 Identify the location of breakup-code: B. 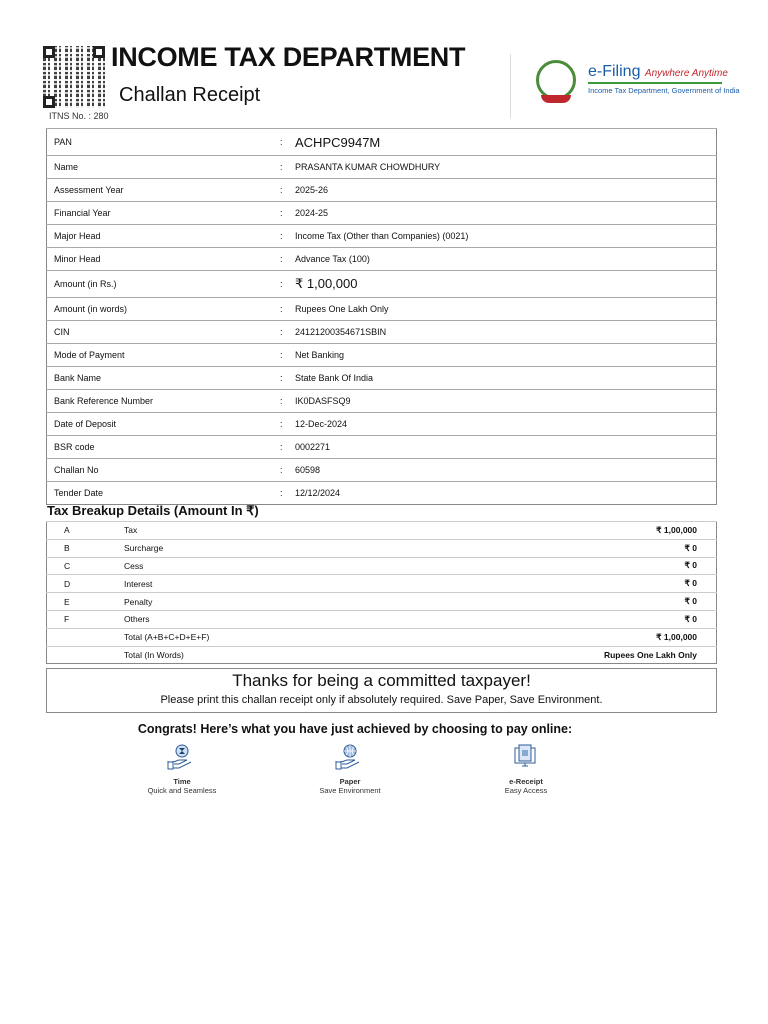
(85, 548).